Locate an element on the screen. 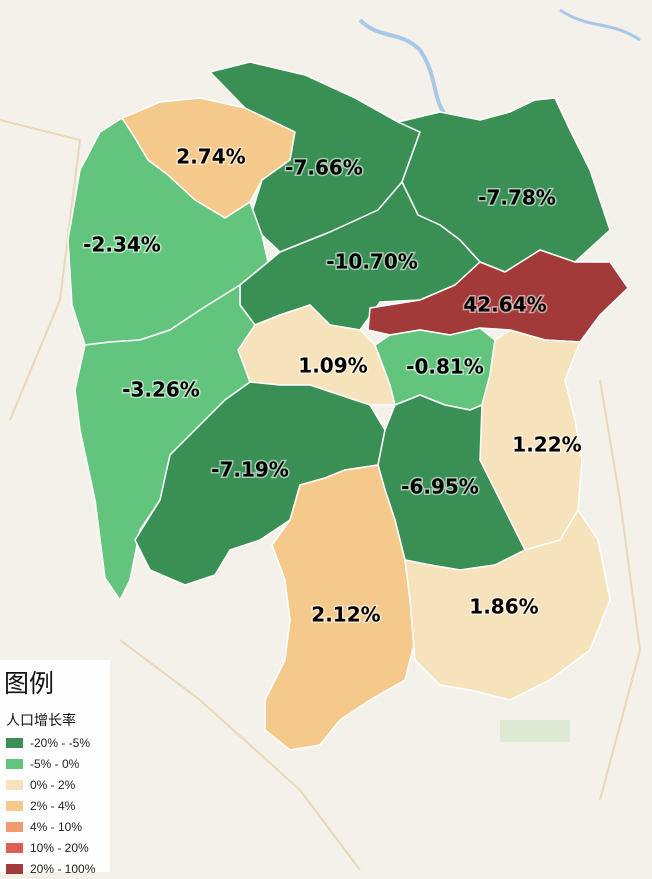 The image size is (652, 879). legend-label: -20% - -5% is located at coordinates (60, 742).